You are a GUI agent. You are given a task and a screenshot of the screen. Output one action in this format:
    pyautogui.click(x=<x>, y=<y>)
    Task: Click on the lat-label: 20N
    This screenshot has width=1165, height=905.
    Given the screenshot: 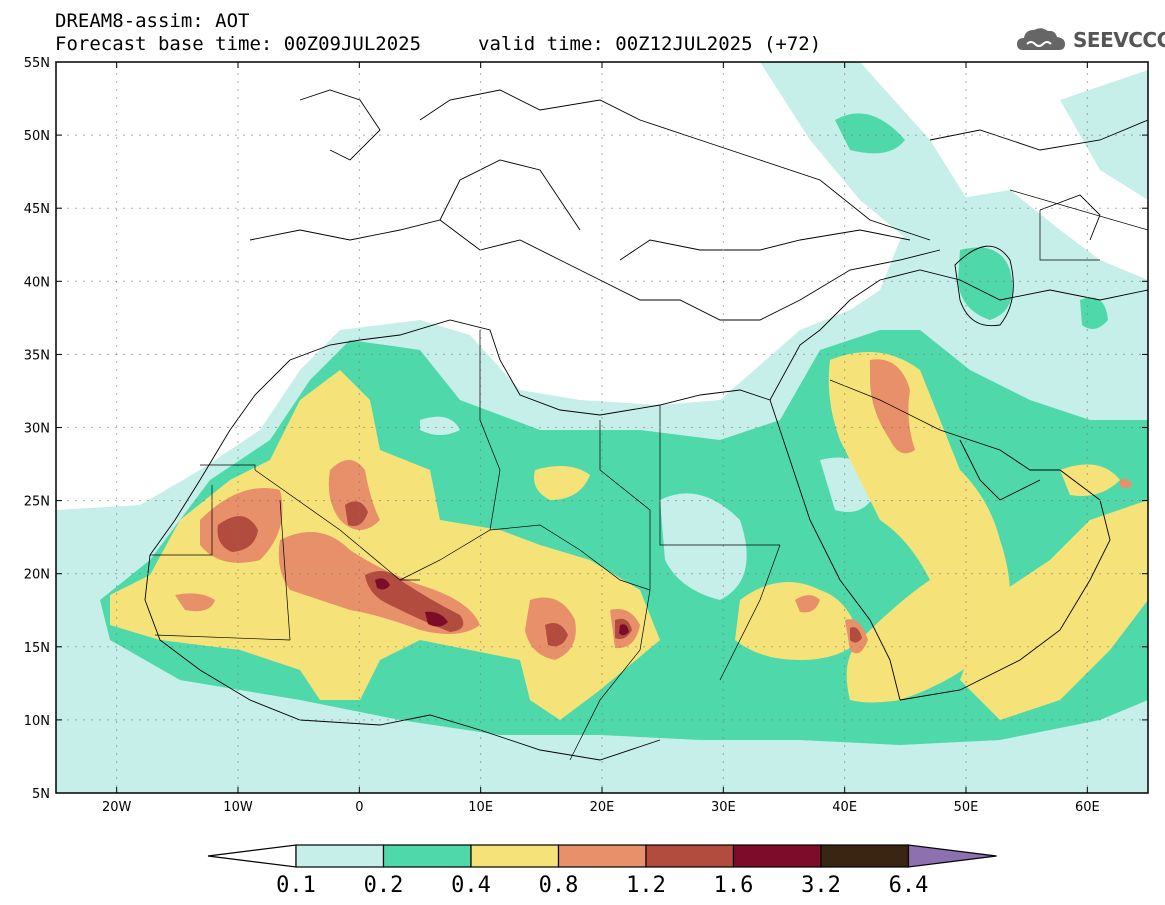 What is the action you would take?
    pyautogui.click(x=37, y=575)
    